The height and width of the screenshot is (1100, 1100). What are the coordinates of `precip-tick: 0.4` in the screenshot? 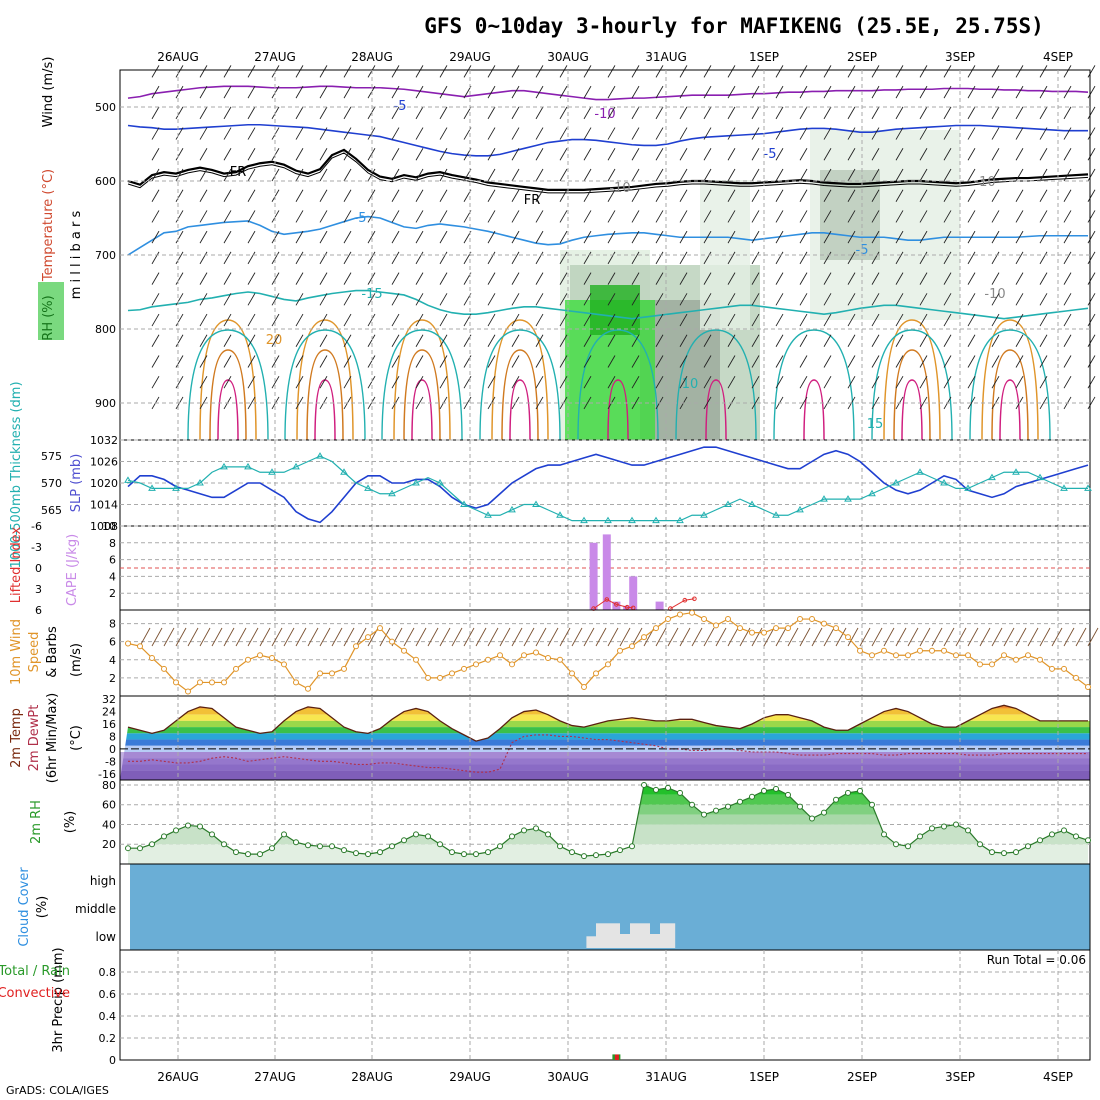 It's located at (108, 1016).